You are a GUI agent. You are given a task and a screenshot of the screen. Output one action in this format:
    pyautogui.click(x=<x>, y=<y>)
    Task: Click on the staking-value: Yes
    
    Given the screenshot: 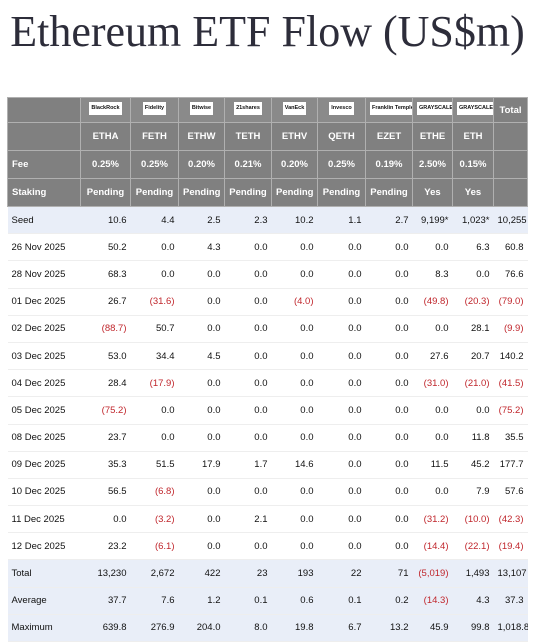 What is the action you would take?
    pyautogui.click(x=473, y=192)
    